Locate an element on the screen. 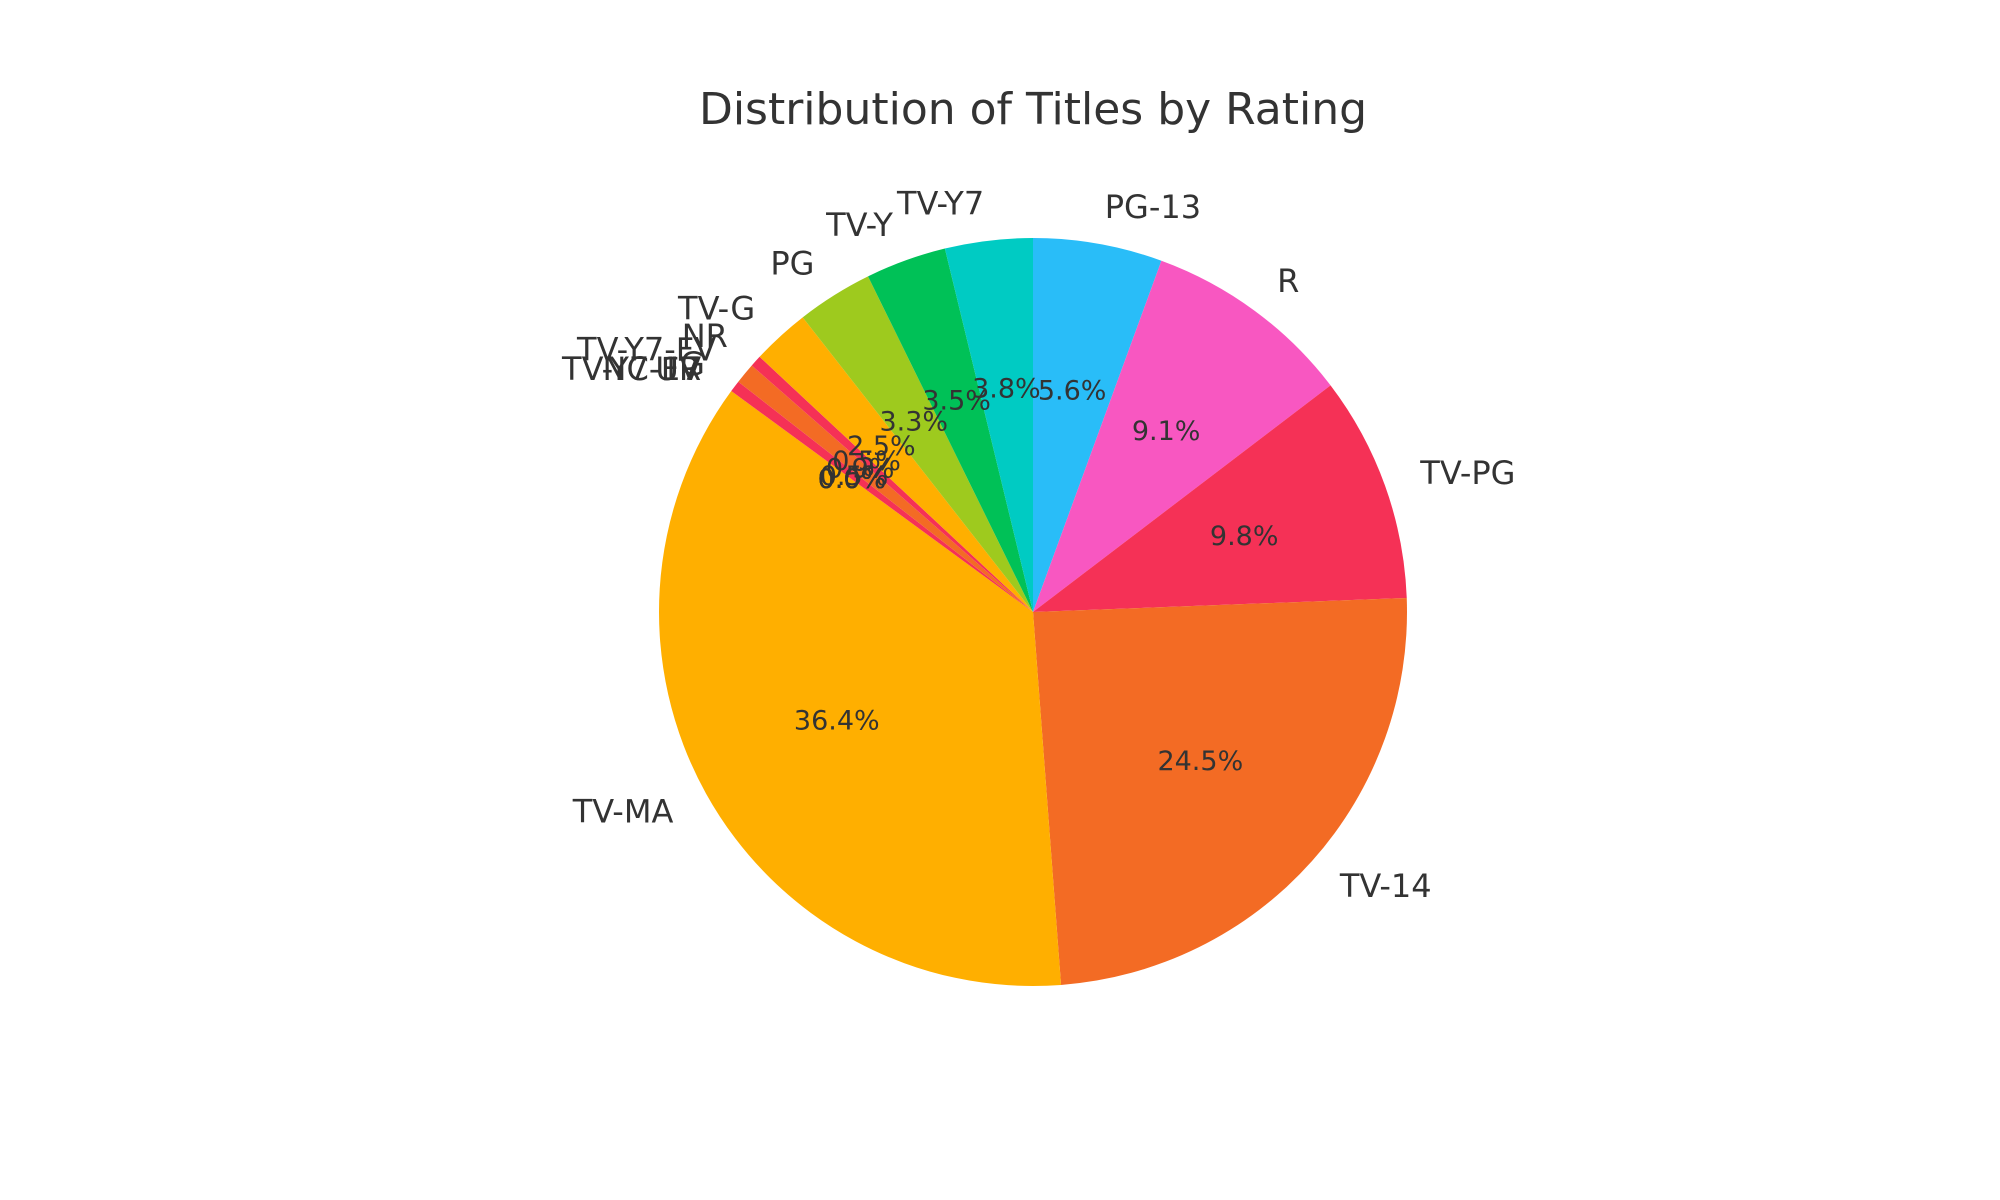  category-label-tv-pg-2: TV-PG is located at coordinates (1467, 473).